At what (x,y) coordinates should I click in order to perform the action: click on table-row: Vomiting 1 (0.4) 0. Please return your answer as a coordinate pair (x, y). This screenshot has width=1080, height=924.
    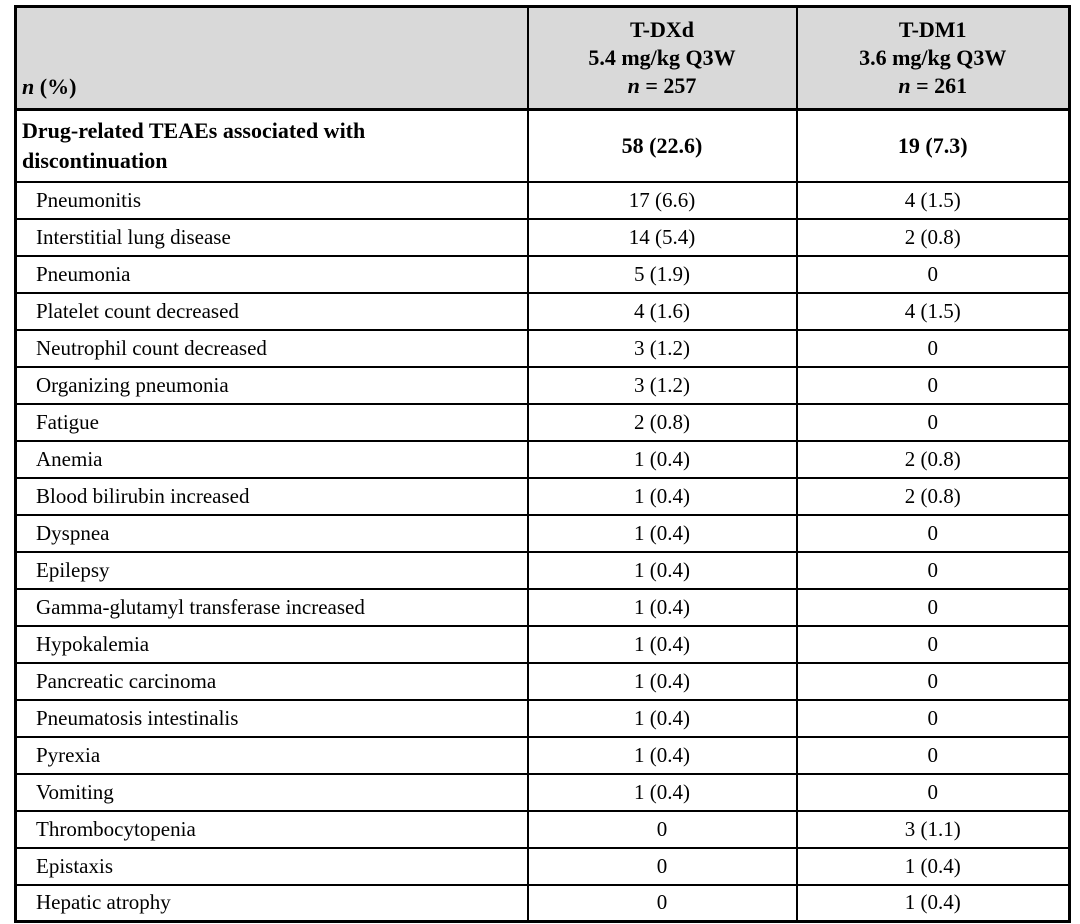
    Looking at the image, I should click on (542, 792).